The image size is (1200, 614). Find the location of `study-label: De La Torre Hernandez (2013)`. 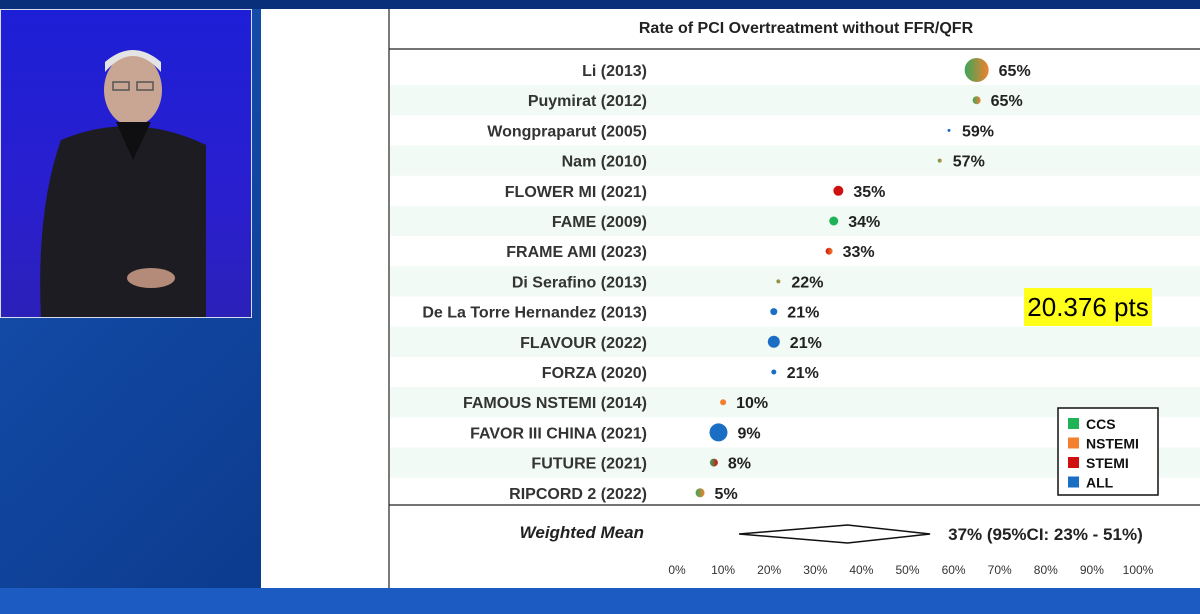

study-label: De La Torre Hernandez (2013) is located at coordinates (534, 313).